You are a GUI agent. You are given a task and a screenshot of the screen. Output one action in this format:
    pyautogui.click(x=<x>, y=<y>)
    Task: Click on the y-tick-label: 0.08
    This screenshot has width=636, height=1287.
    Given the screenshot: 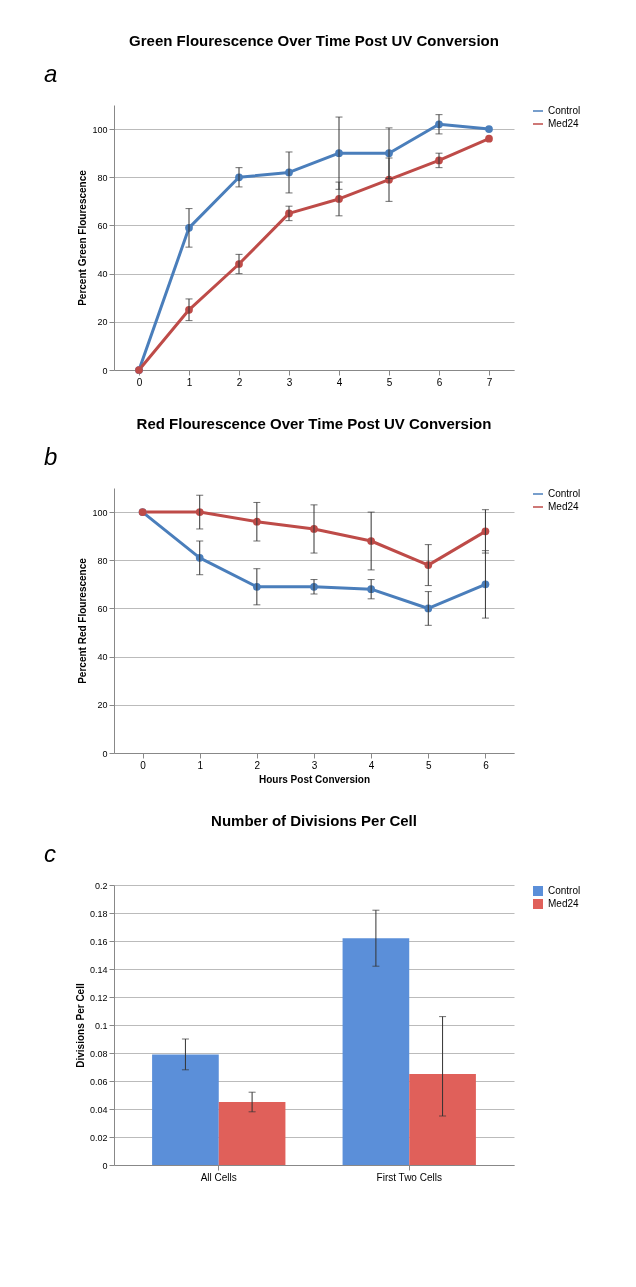 What is the action you would take?
    pyautogui.click(x=98, y=1053)
    